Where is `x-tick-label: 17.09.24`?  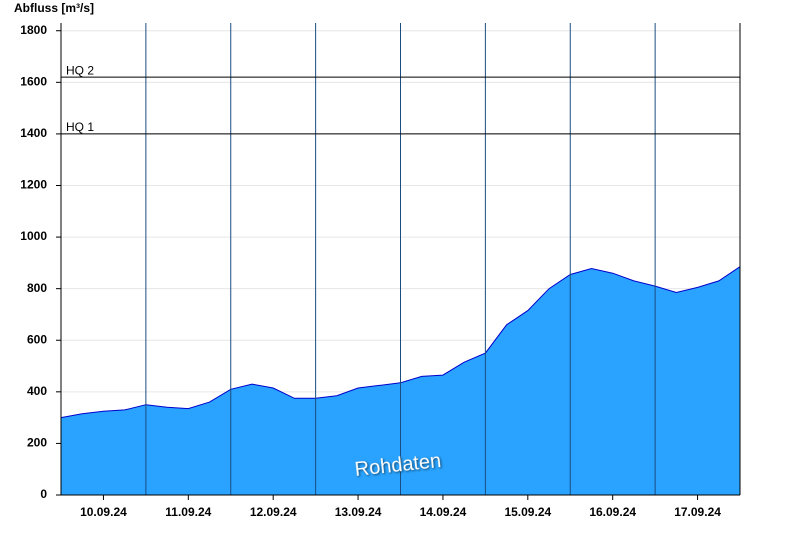
x-tick-label: 17.09.24 is located at coordinates (697, 512).